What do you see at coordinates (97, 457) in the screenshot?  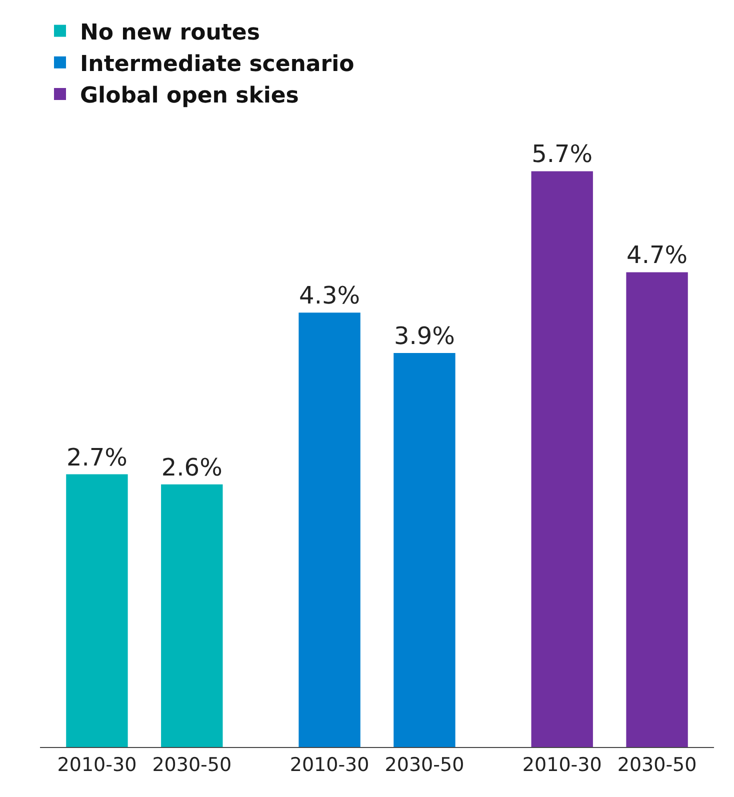 I see `data-label: 2.7%` at bounding box center [97, 457].